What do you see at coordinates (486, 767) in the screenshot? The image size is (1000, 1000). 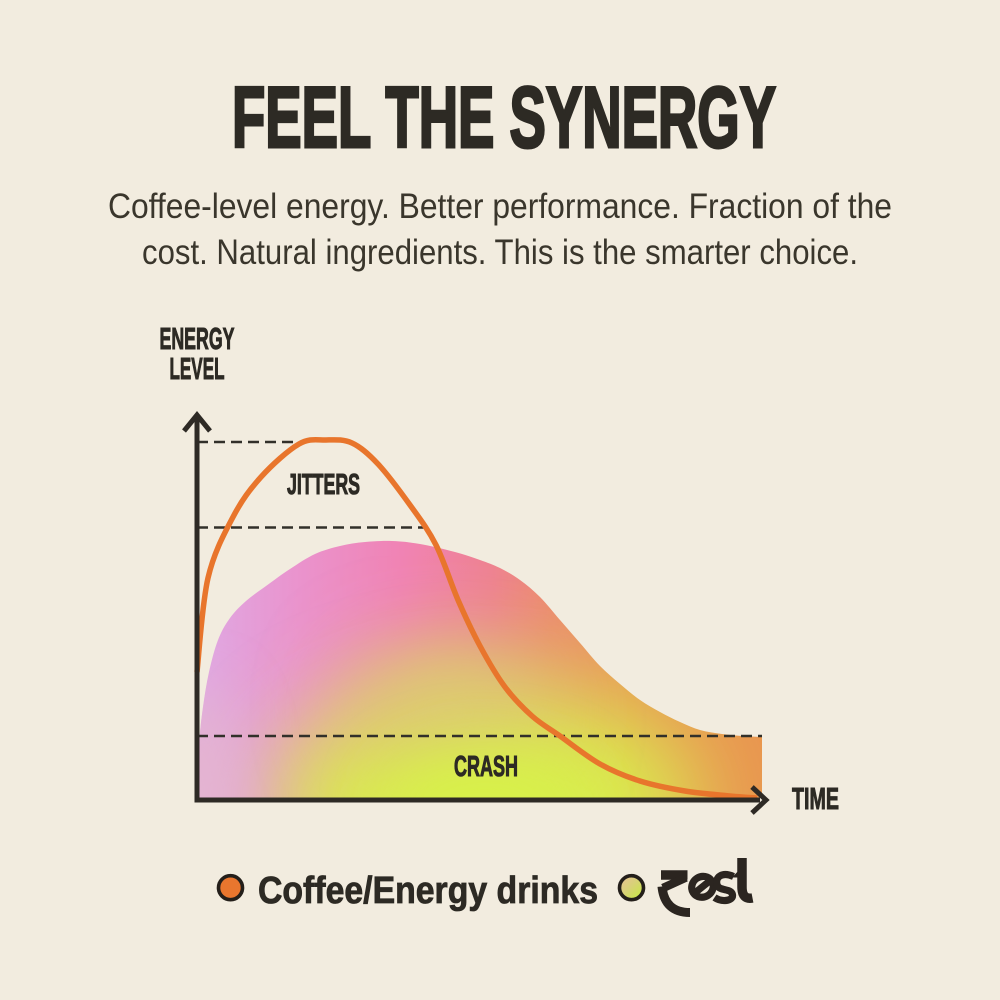 I see `svg-text: CRASH` at bounding box center [486, 767].